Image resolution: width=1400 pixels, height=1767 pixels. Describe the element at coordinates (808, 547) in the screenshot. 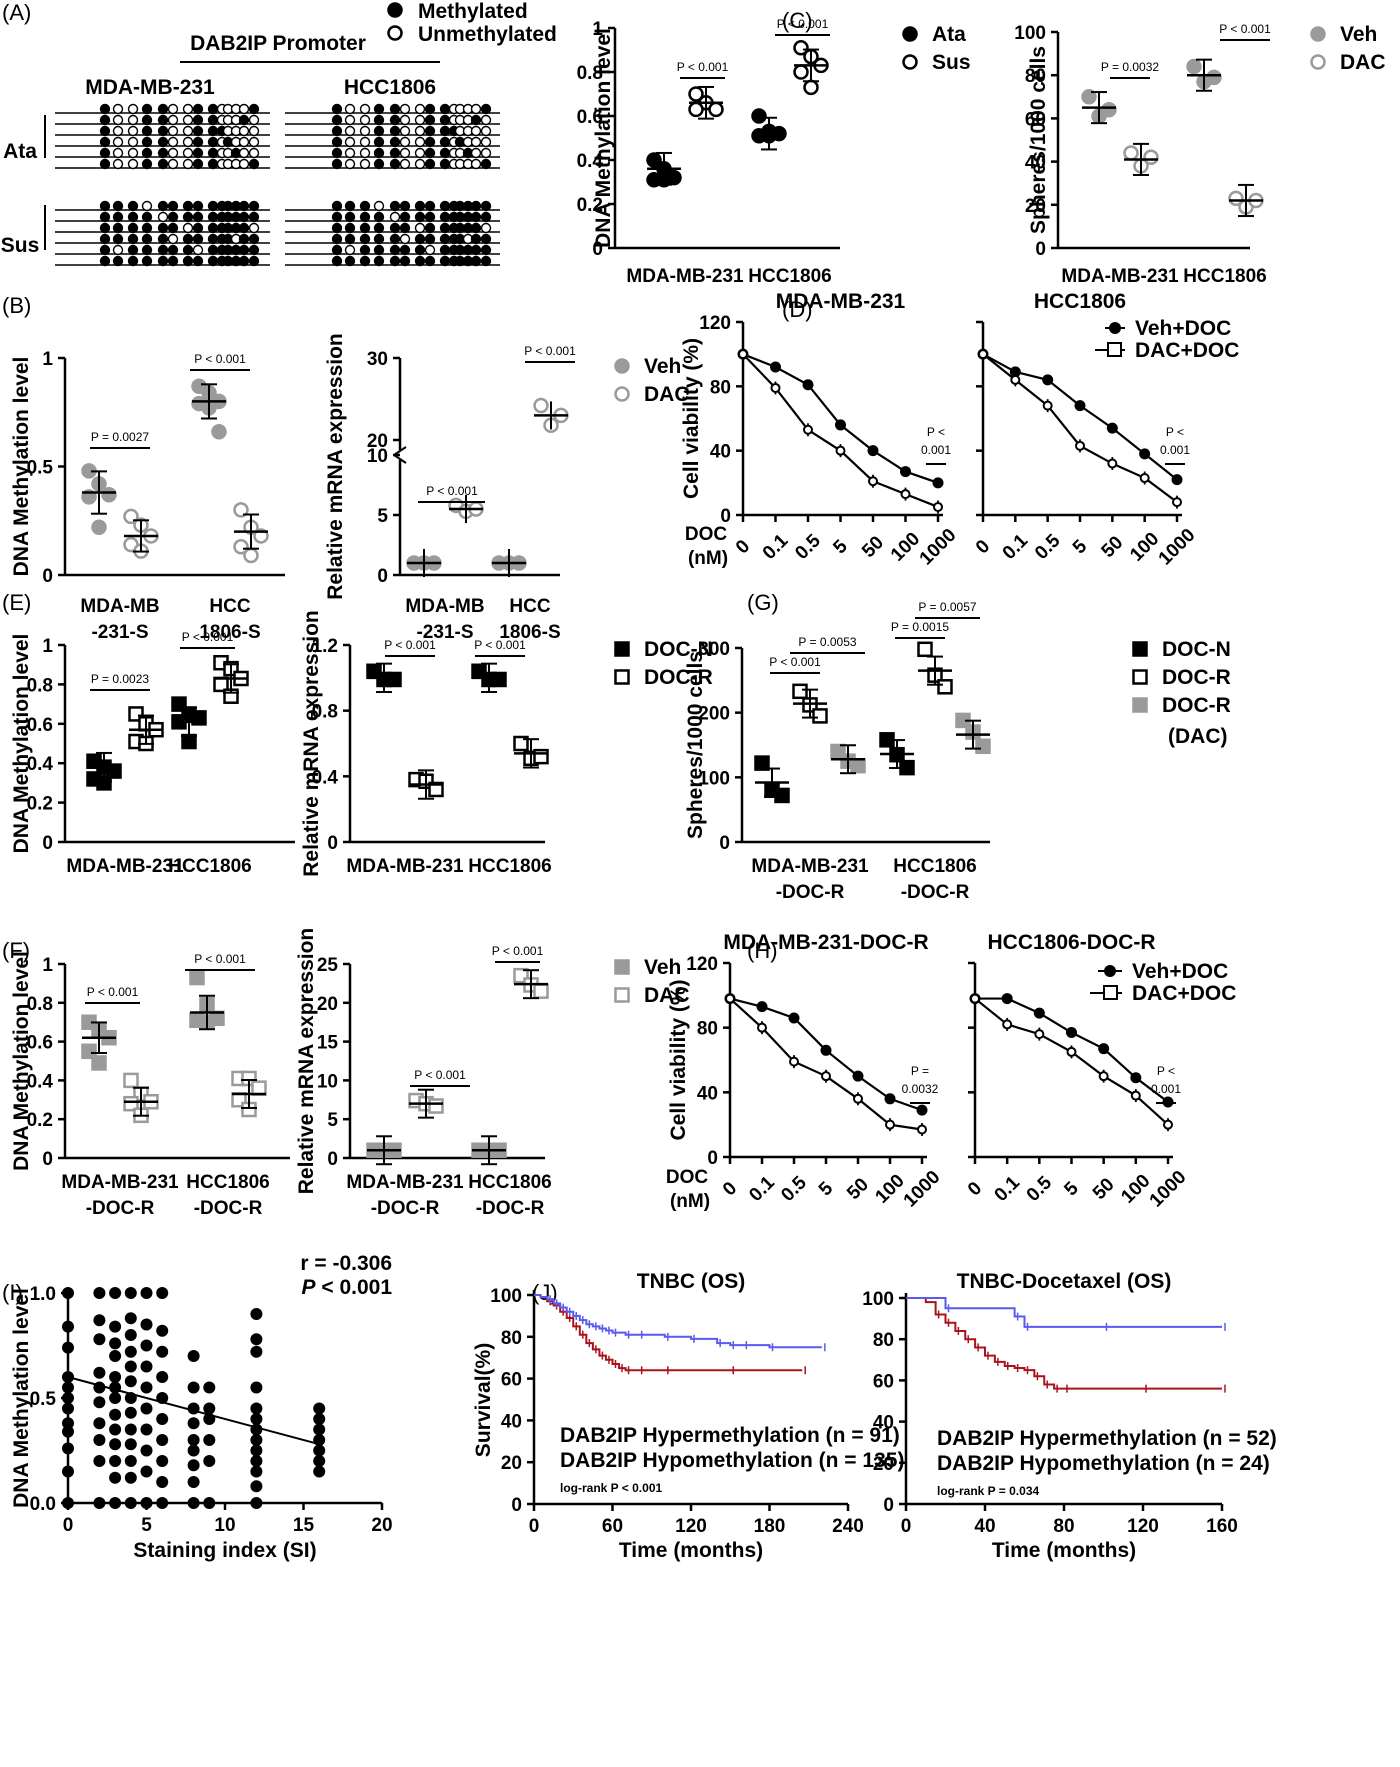

I see `x-tick-label: 0.5` at that location.